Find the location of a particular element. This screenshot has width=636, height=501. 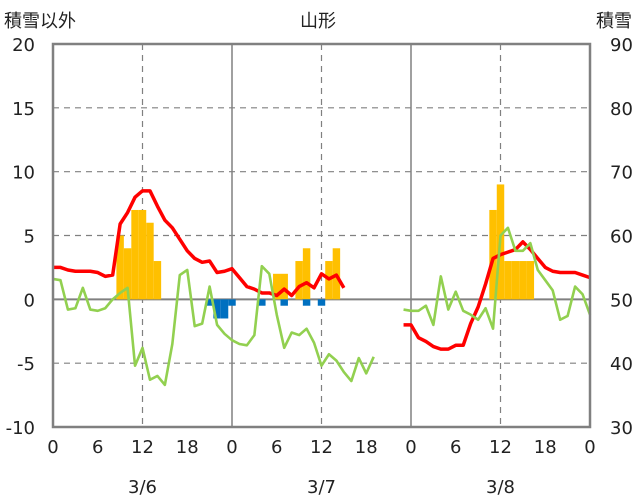

y-right-tick-label: 30 is located at coordinates (621, 428).